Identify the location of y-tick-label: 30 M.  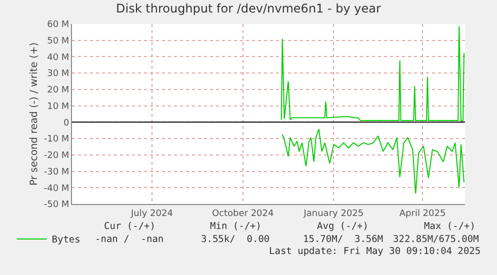
(58, 74).